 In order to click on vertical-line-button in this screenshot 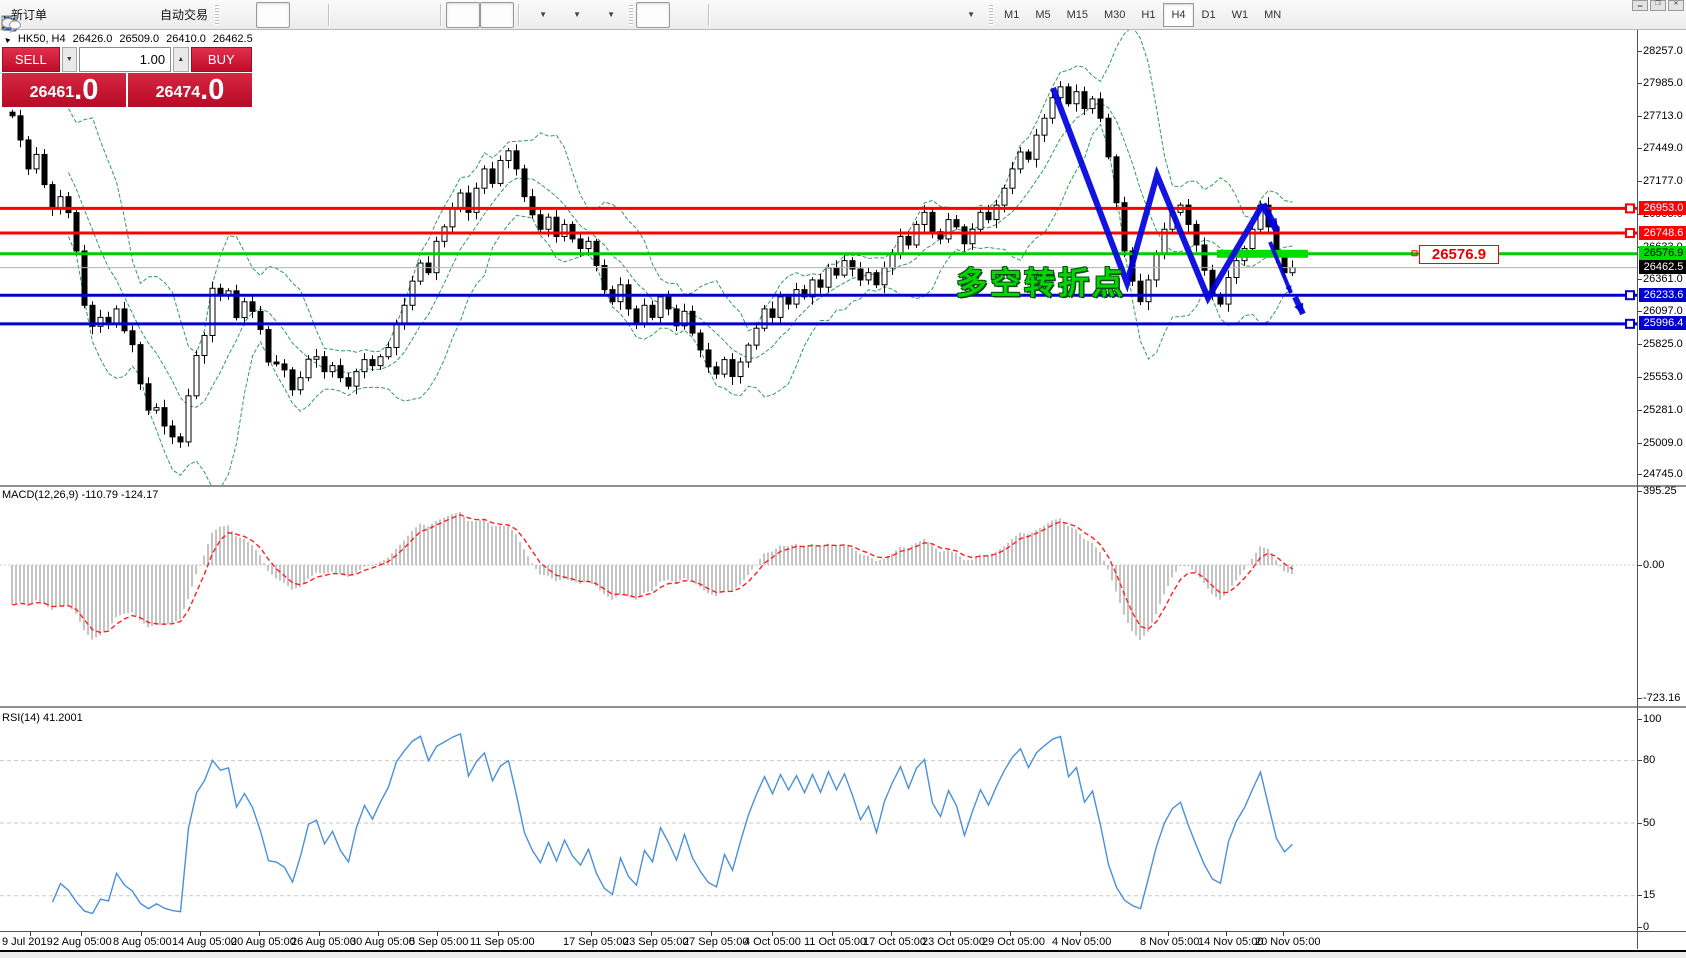, I will do `click(376, 16)`.